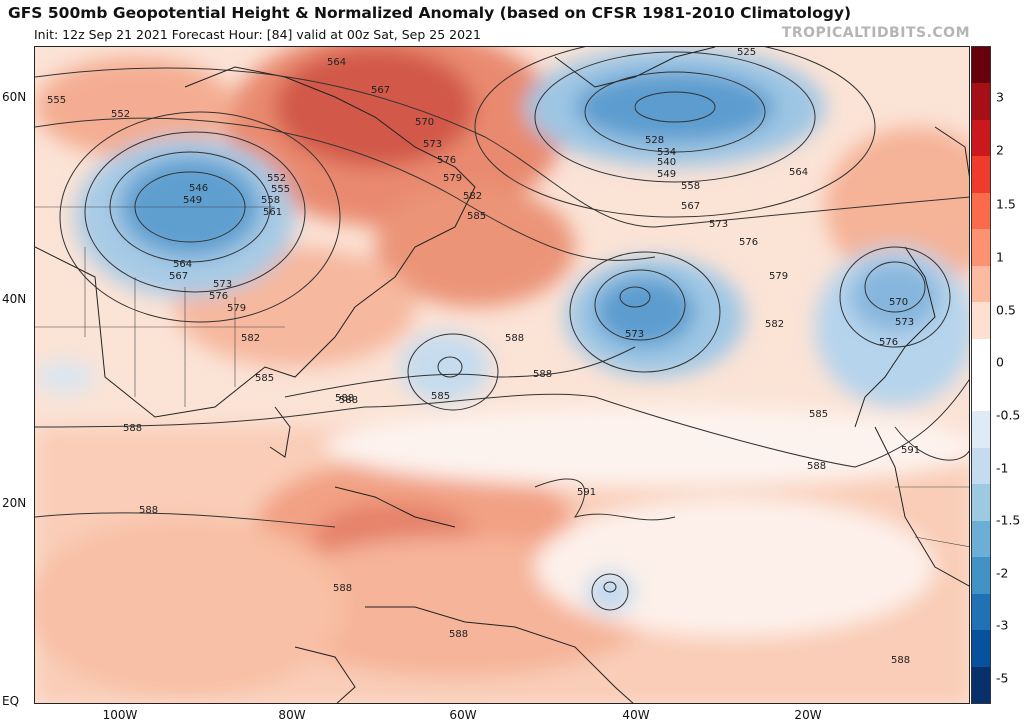 The width and height of the screenshot is (1024, 724). I want to click on contour-label: 534, so click(666, 152).